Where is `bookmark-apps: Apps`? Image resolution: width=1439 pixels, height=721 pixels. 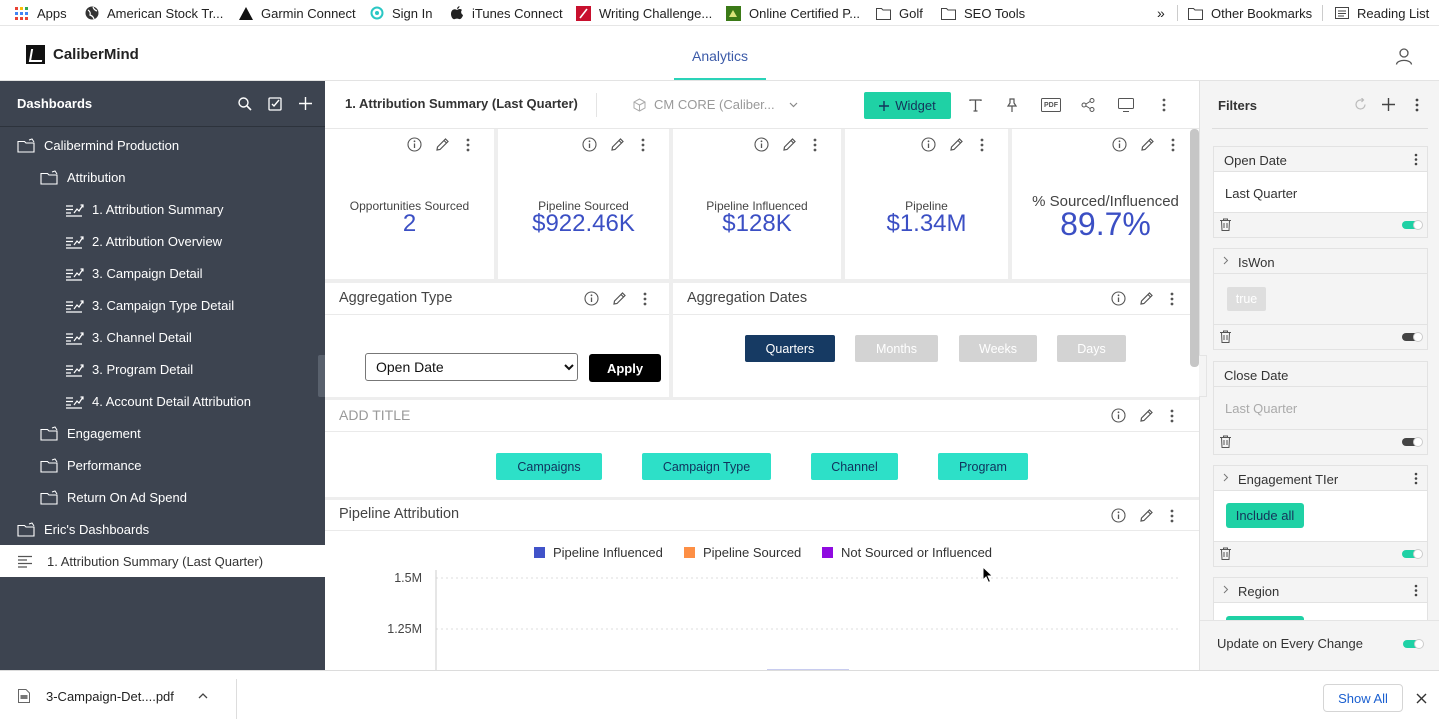
bookmark-apps: Apps is located at coordinates (40, 13).